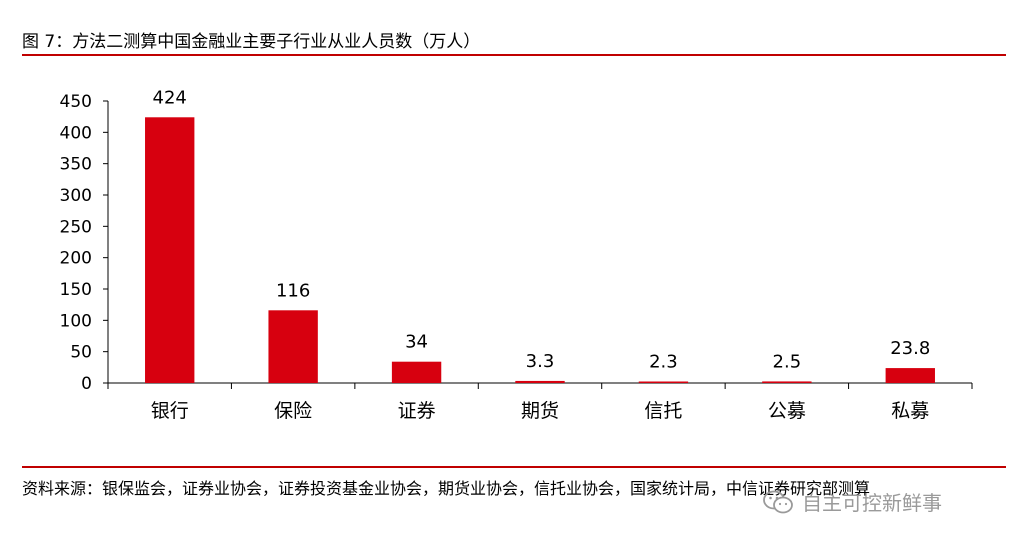 The image size is (1014, 548). Describe the element at coordinates (778, 501) in the screenshot. I see `wechat-icon` at that location.